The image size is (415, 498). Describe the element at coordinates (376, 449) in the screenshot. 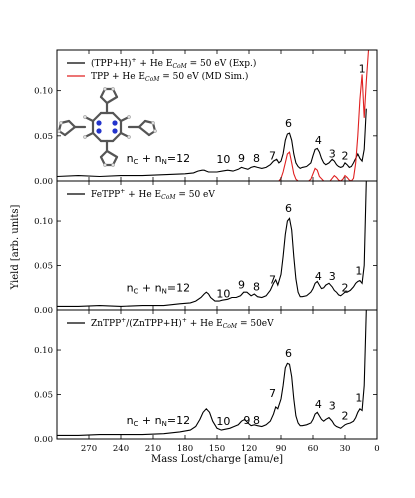

I see `x-tick-label: 0` at that location.